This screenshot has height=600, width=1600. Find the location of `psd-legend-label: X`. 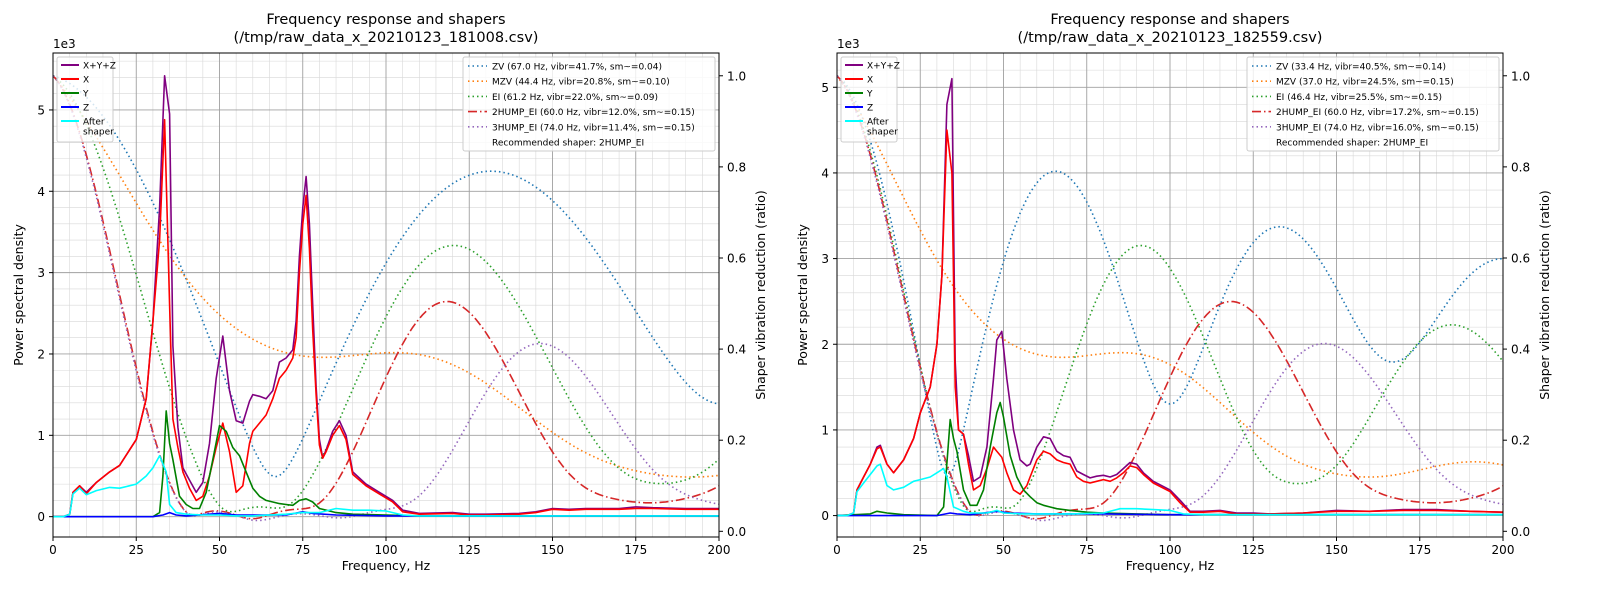

psd-legend-label: X is located at coordinates (870, 81).